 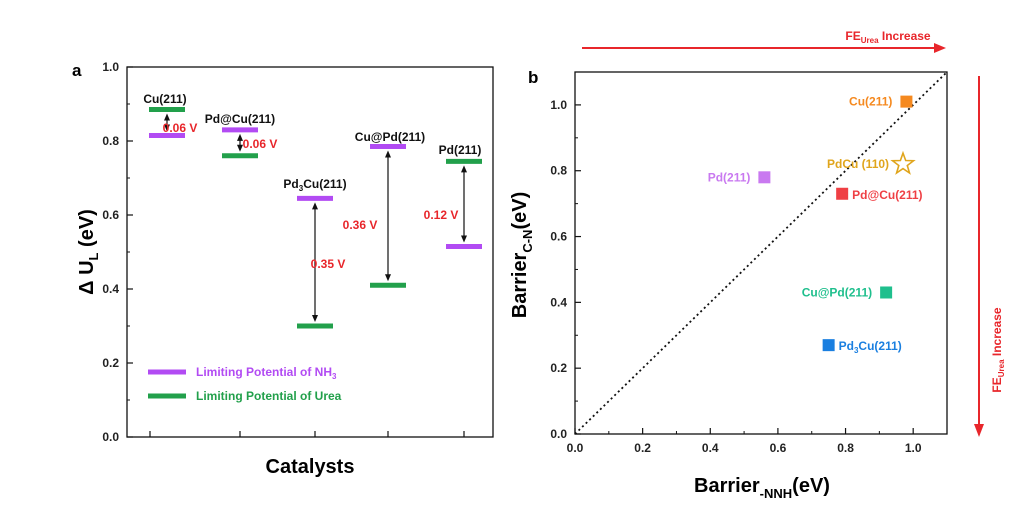 I want to click on catalyst-label: Cu(211), so click(x=164, y=99).